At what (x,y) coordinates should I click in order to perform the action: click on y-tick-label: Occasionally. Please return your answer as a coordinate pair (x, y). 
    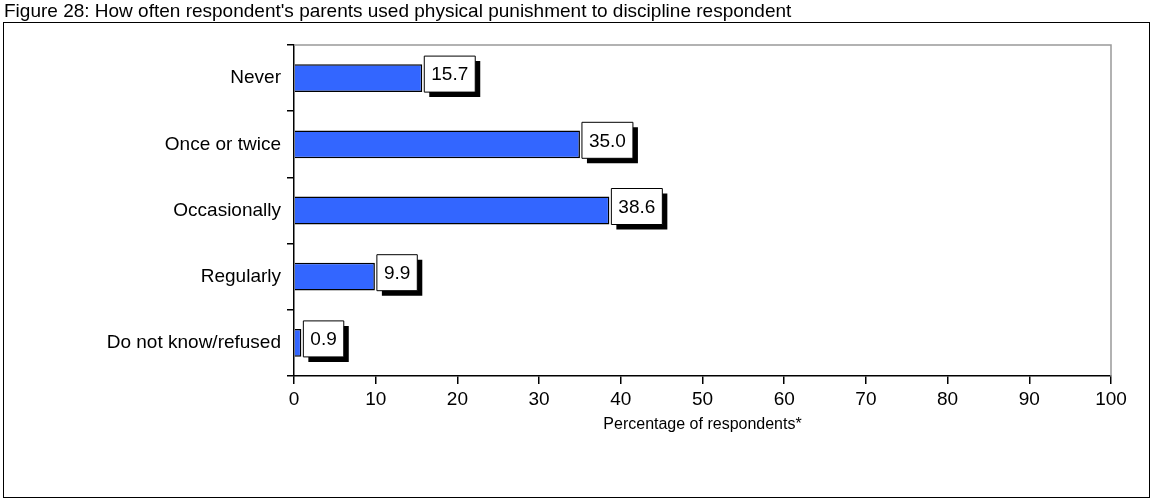
    Looking at the image, I should click on (227, 209).